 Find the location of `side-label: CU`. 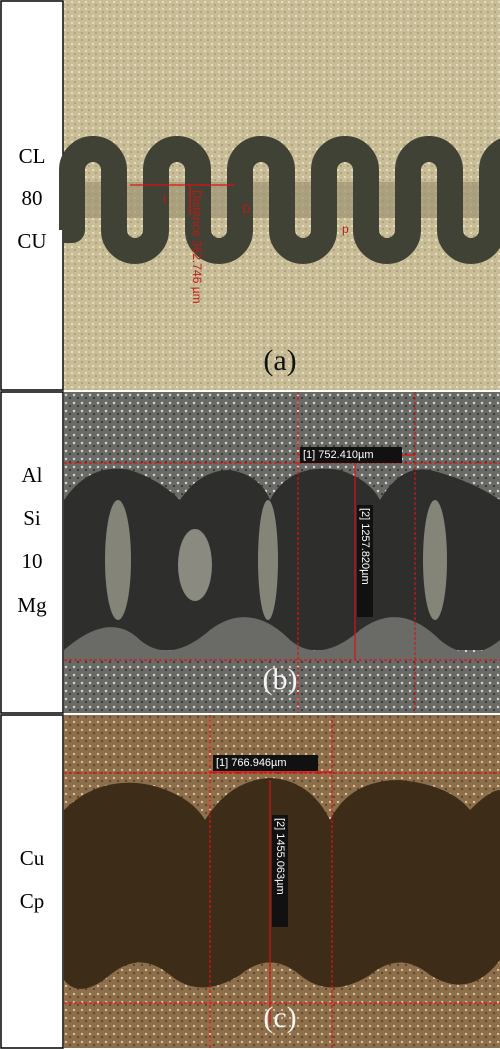

side-label: CU is located at coordinates (31, 241).